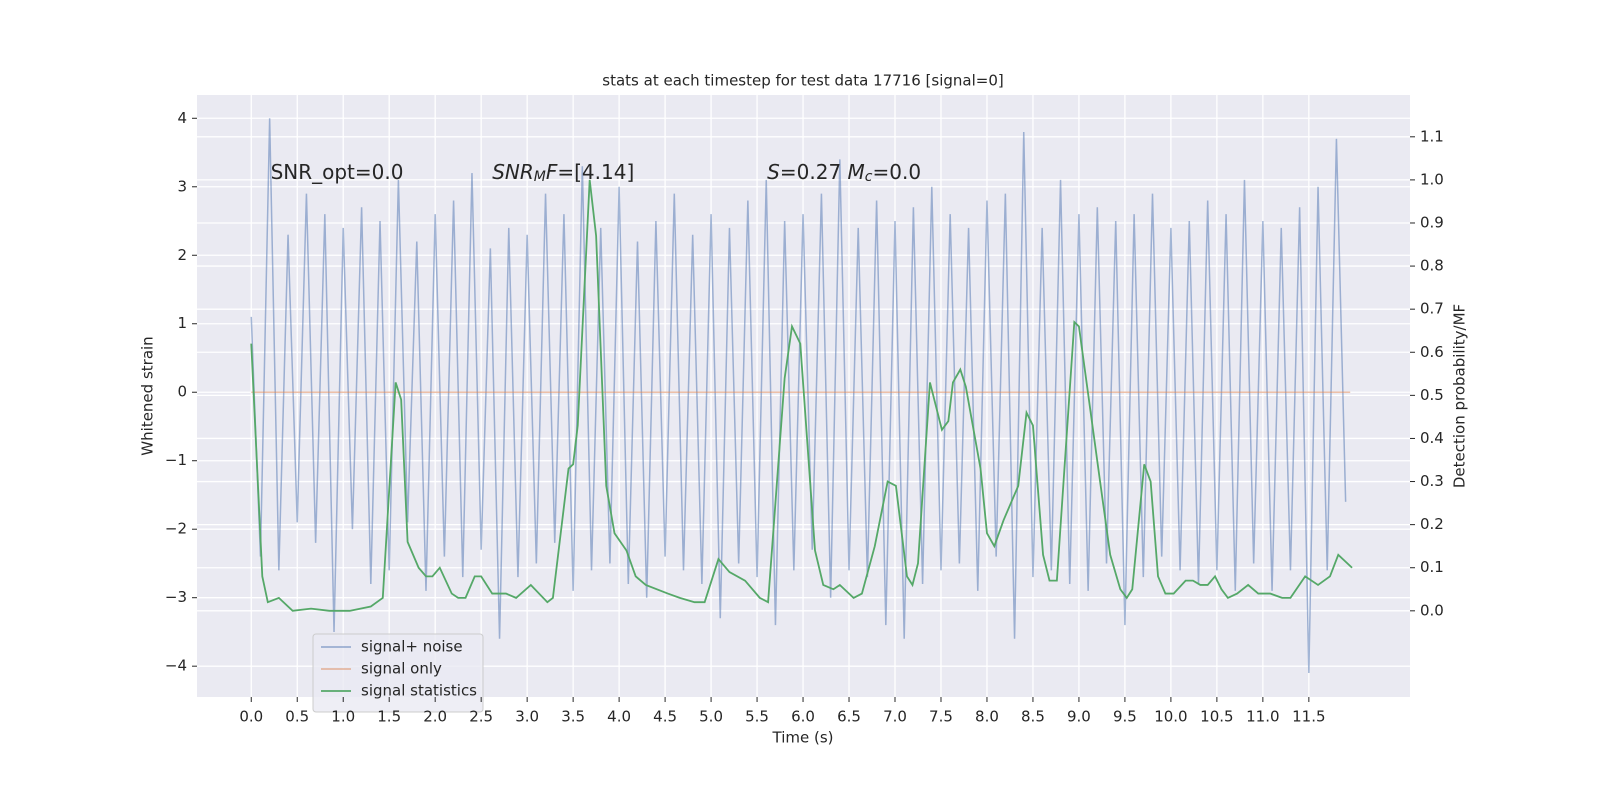  I want to click on annotation-part: F, so click(552, 172).